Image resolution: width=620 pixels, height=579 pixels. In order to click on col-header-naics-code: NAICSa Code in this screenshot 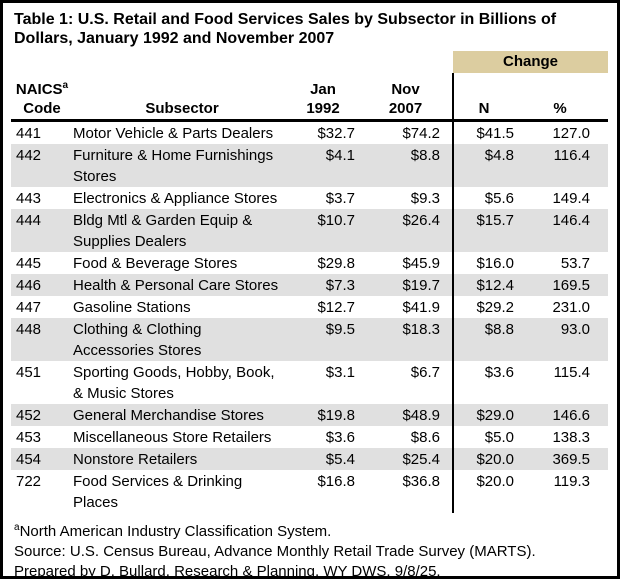, I will do `click(42, 97)`.